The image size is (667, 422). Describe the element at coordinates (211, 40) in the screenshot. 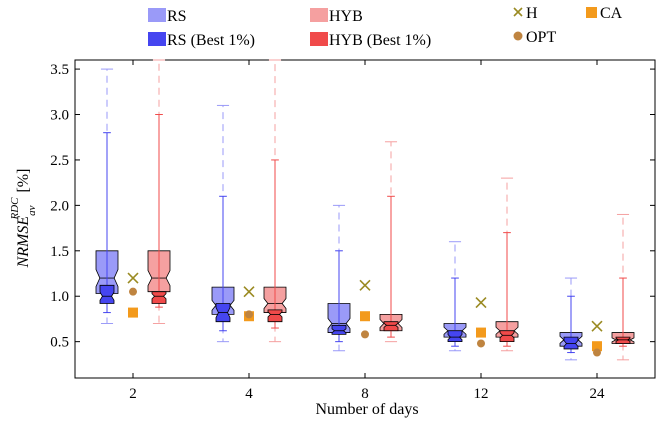

I see `legend-label-rs-best: RS (Best 1%)` at that location.